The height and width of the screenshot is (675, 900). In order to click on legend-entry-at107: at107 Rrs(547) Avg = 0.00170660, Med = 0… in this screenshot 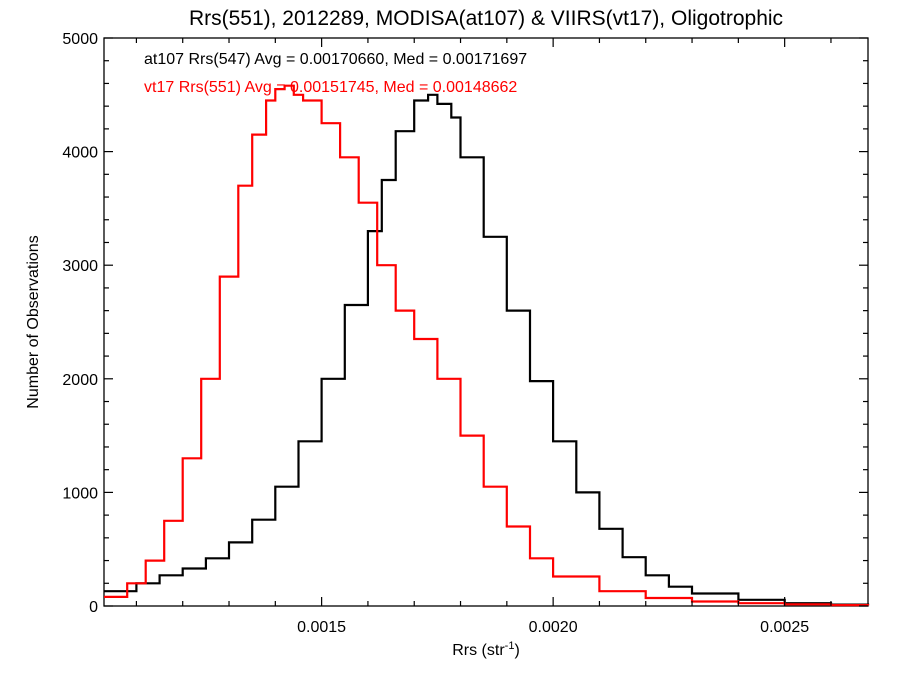, I will do `click(335, 59)`.